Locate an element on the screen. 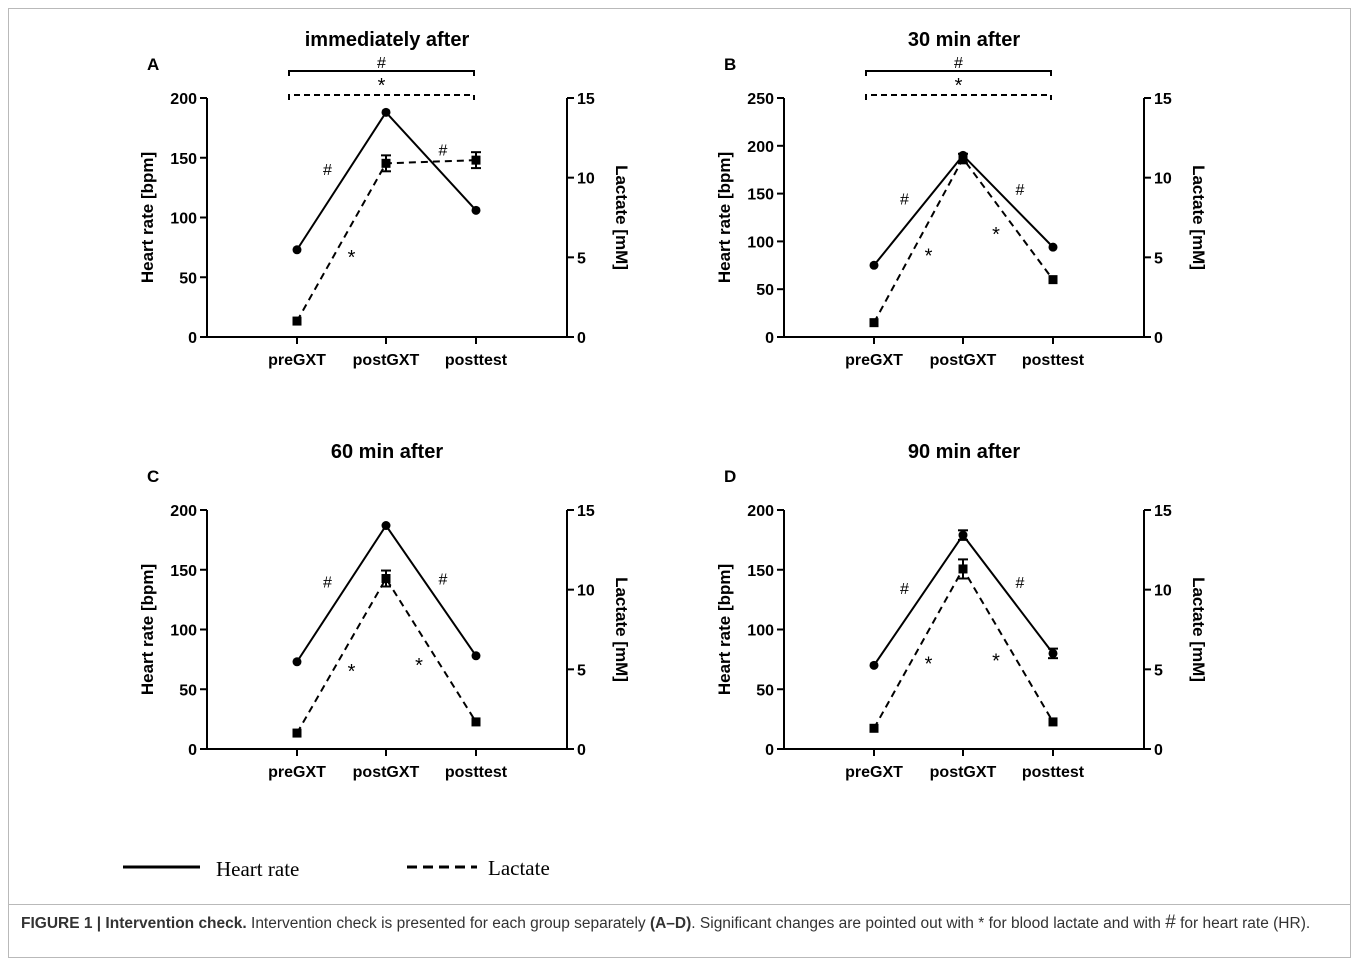 The height and width of the screenshot is (968, 1360). y-tick-label-left: 150 is located at coordinates (183, 159).